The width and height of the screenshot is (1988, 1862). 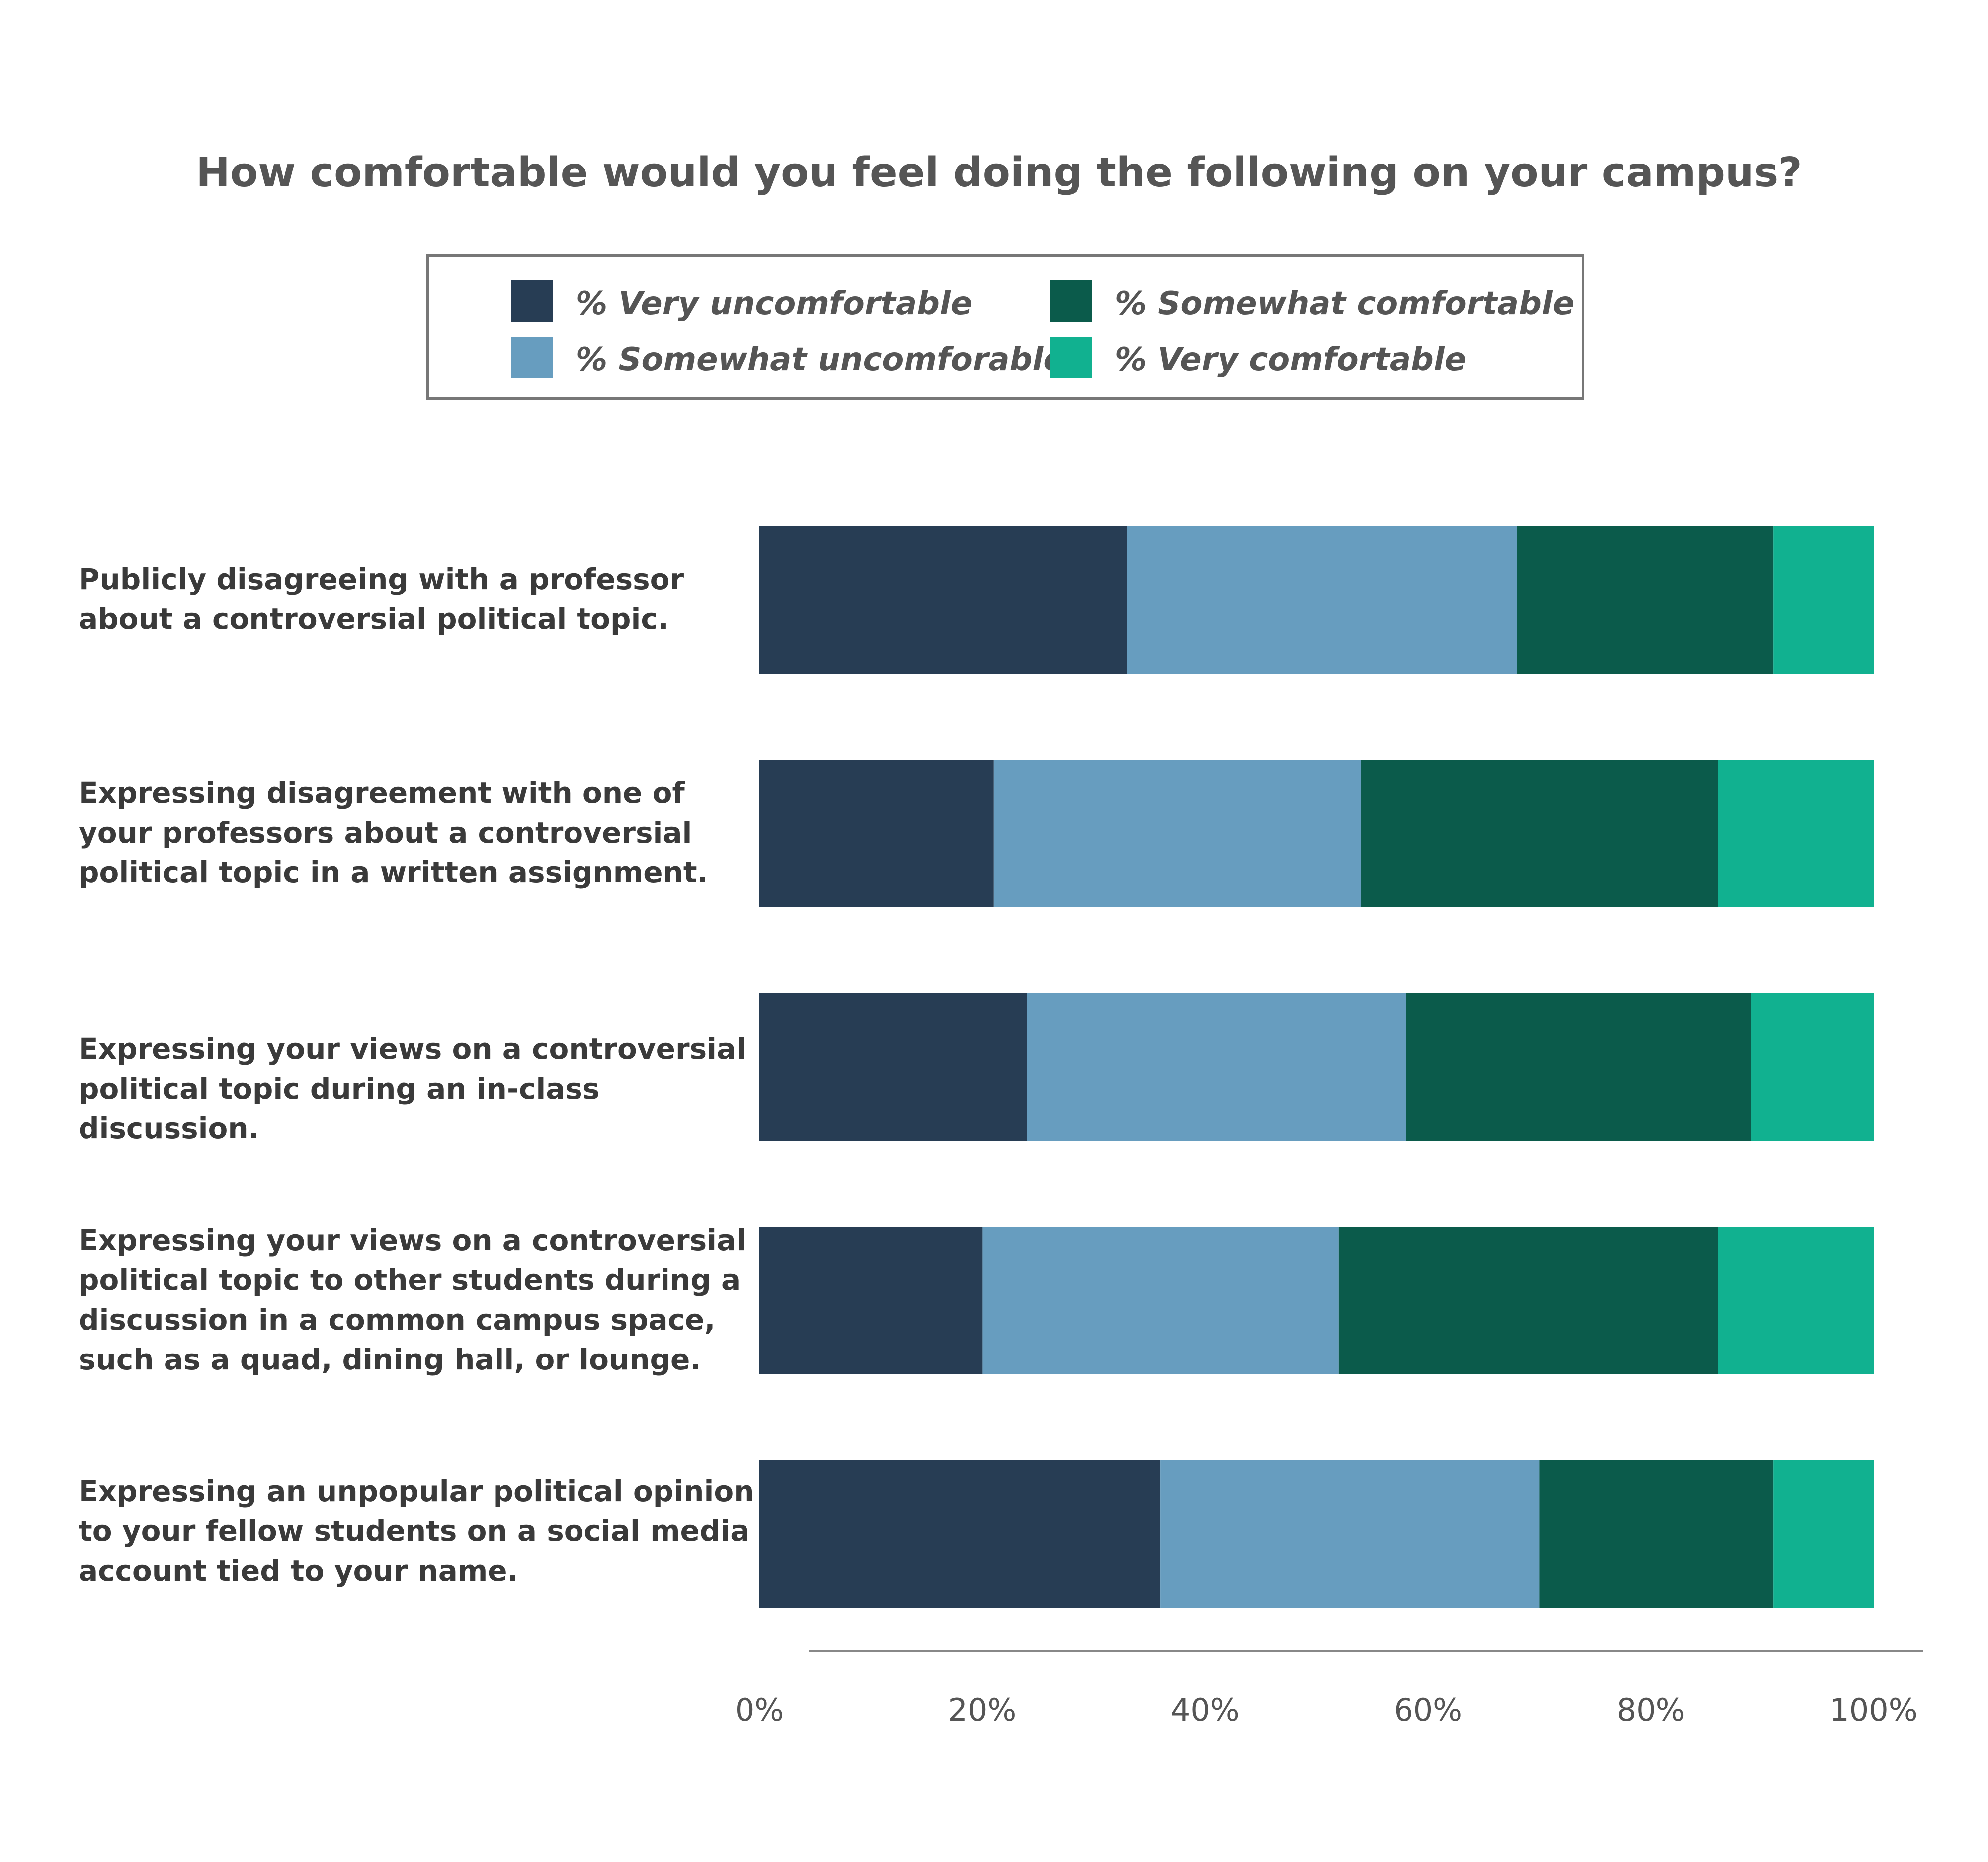 I want to click on bar-segment-row4-series3, so click(x=1528, y=1301).